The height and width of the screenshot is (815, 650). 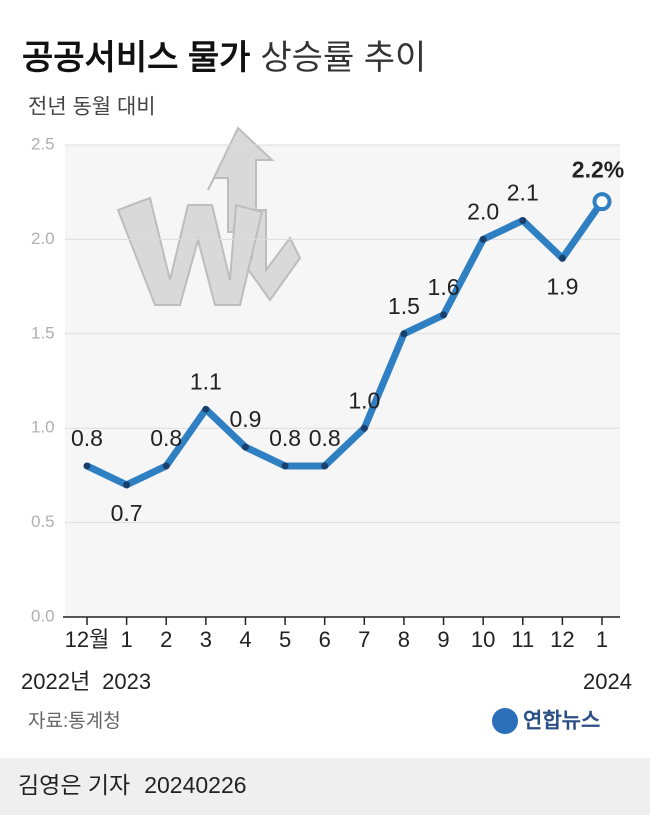 What do you see at coordinates (444, 287) in the screenshot?
I see `value-label: 1.6` at bounding box center [444, 287].